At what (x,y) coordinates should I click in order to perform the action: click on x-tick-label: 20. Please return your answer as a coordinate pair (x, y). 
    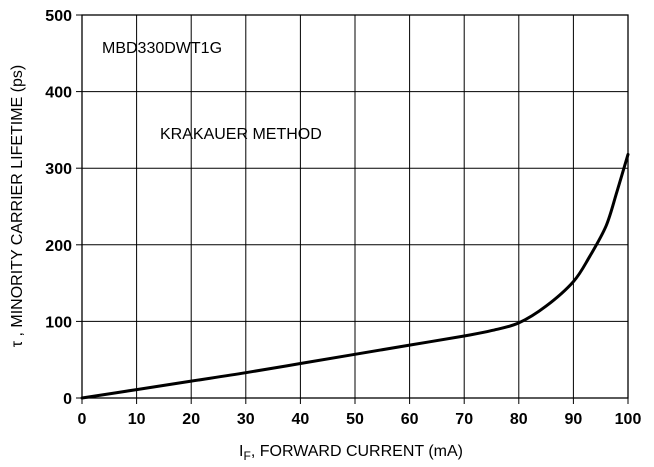
    Looking at the image, I should click on (191, 419).